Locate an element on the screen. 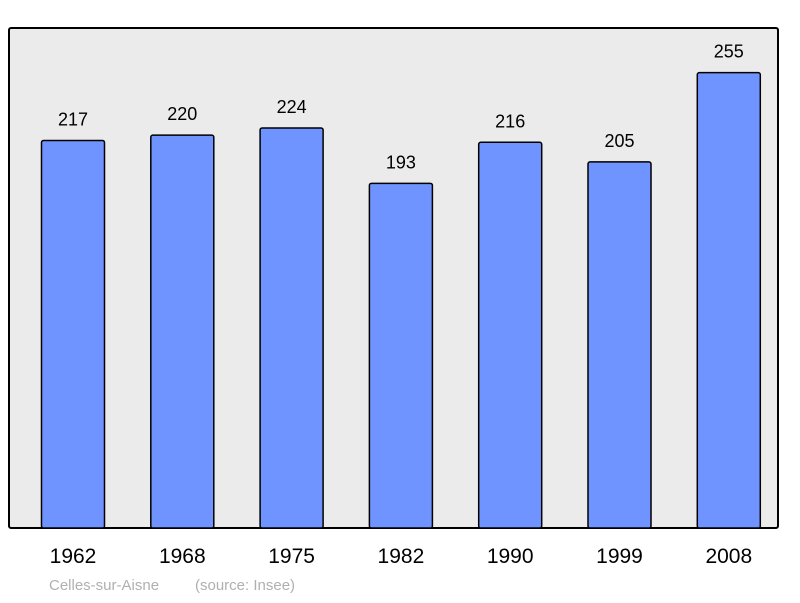 Image resolution: width=800 pixels, height=603 pixels. x-tick-label-2008: 2008 is located at coordinates (728, 556).